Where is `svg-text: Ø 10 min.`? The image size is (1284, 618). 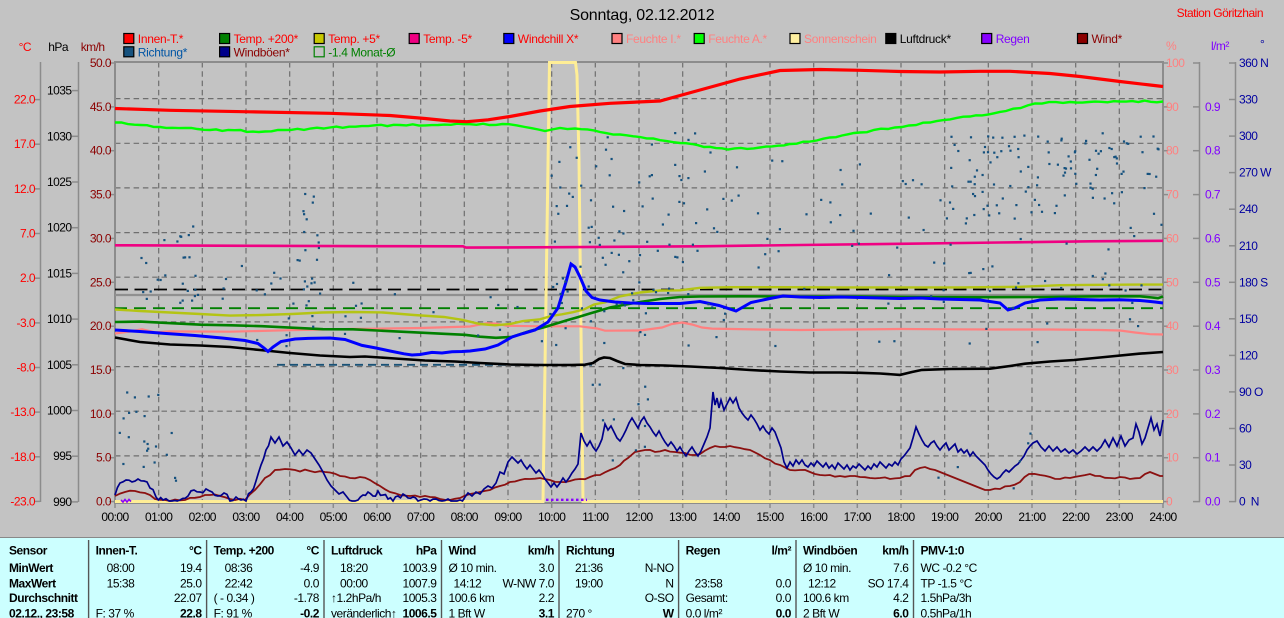 svg-text: Ø 10 min. is located at coordinates (473, 568).